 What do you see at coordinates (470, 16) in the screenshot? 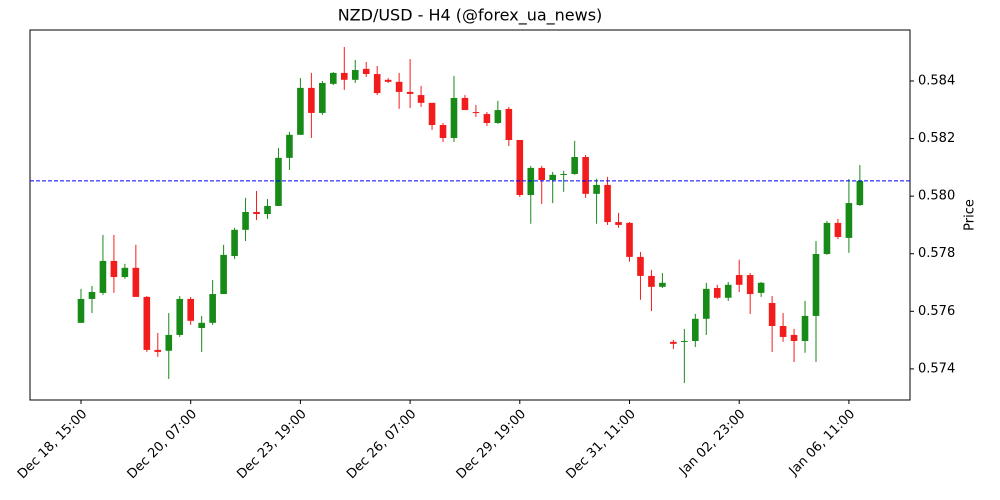
I see `chart-title: NZD/USD - H4 (@forex_ua_news)` at bounding box center [470, 16].